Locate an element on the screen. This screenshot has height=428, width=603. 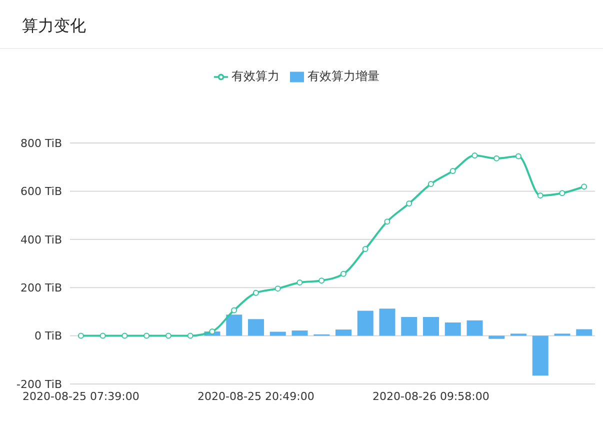
chart-title: 算力变化 is located at coordinates (54, 26).